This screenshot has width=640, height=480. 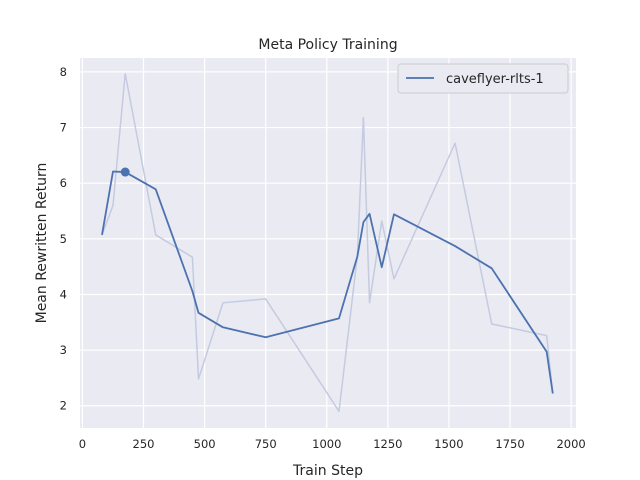 I want to click on x-tick-label: 250, so click(x=144, y=444).